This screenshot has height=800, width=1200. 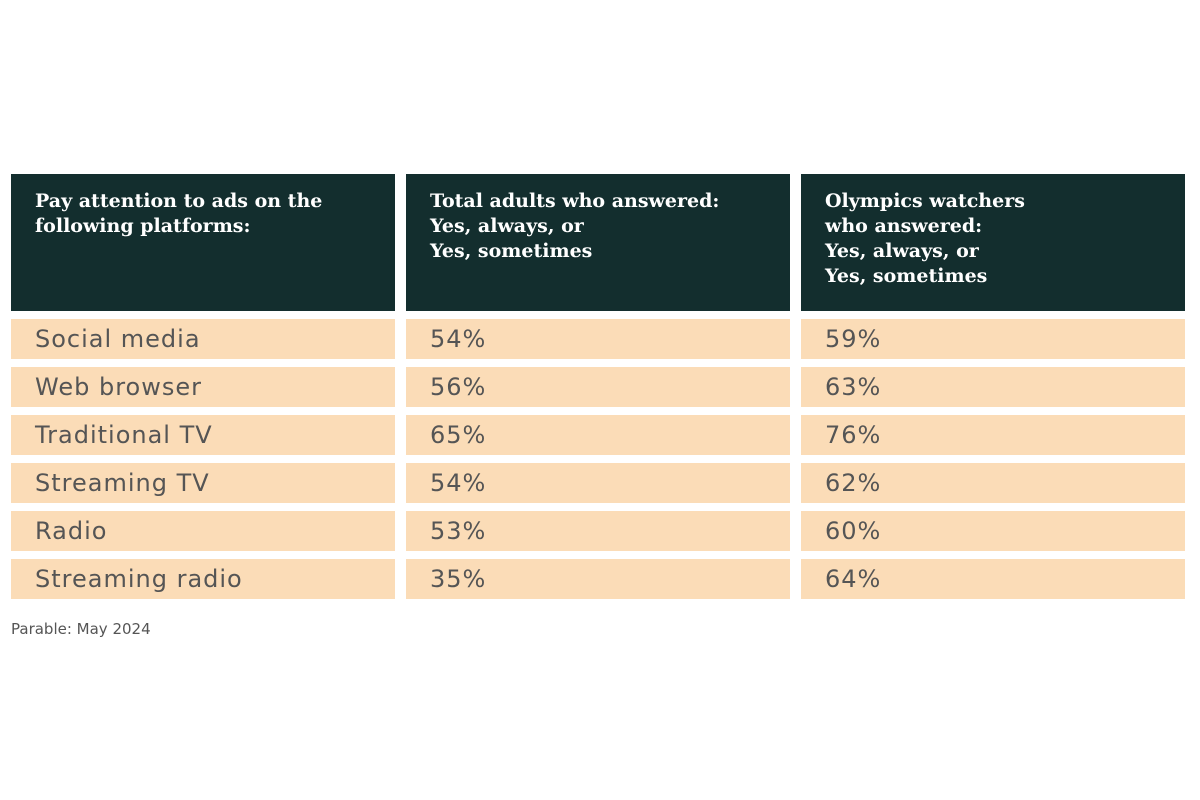 I want to click on cell-platform: Radio, so click(x=203, y=531).